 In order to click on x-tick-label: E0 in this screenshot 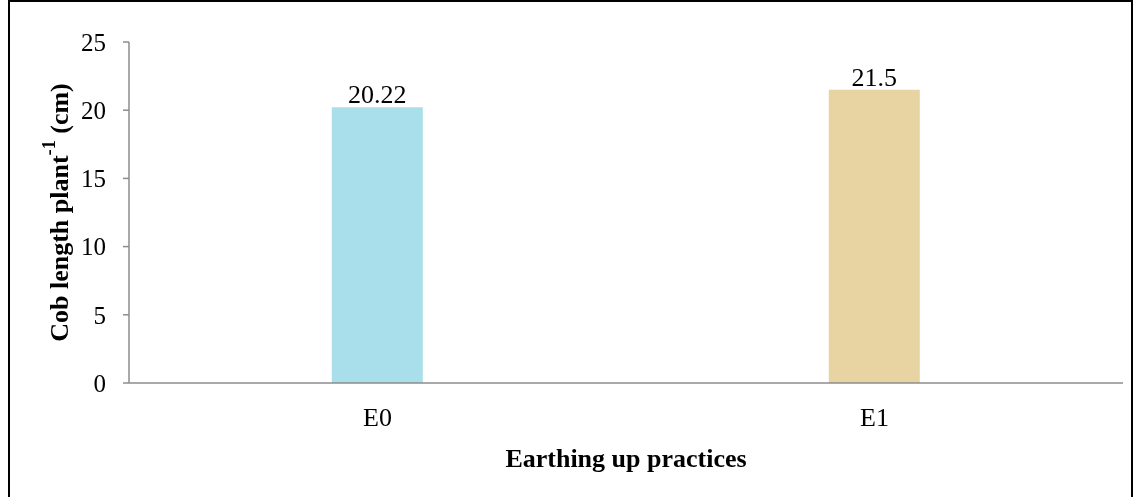, I will do `click(377, 418)`.